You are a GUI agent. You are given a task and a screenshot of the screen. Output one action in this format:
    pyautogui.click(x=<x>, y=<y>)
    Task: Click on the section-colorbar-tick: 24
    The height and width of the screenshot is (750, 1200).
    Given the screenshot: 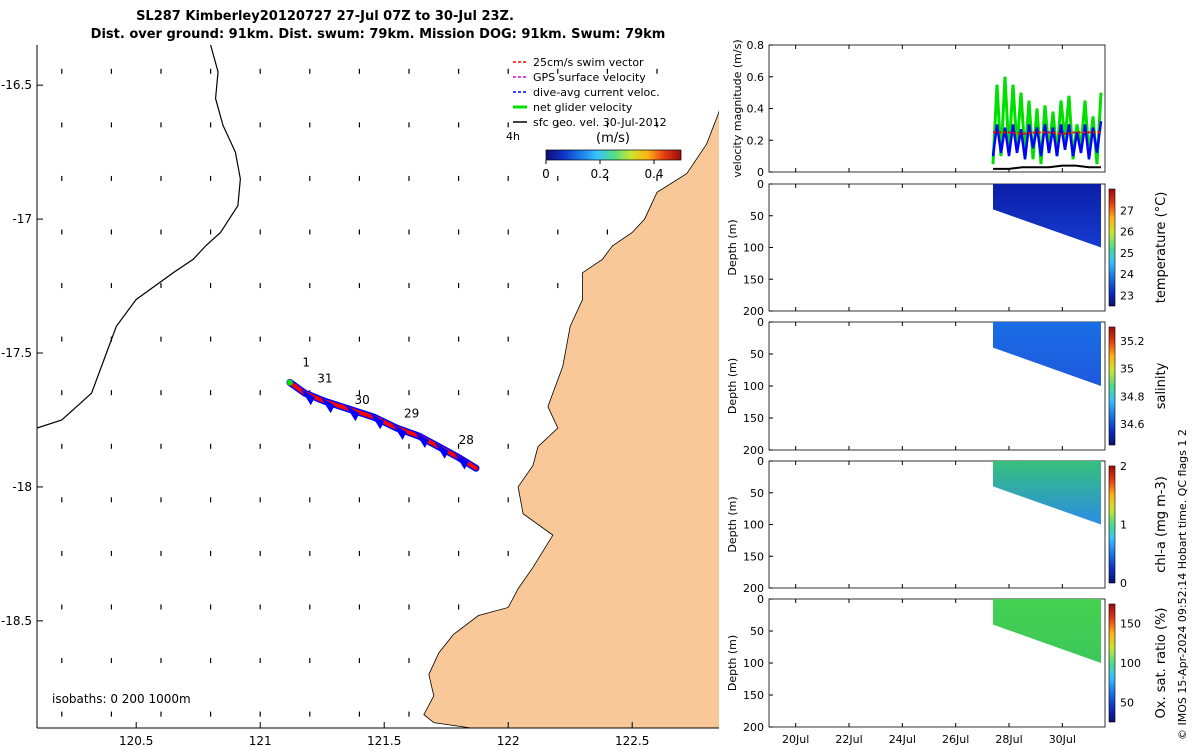 What is the action you would take?
    pyautogui.click(x=1127, y=274)
    